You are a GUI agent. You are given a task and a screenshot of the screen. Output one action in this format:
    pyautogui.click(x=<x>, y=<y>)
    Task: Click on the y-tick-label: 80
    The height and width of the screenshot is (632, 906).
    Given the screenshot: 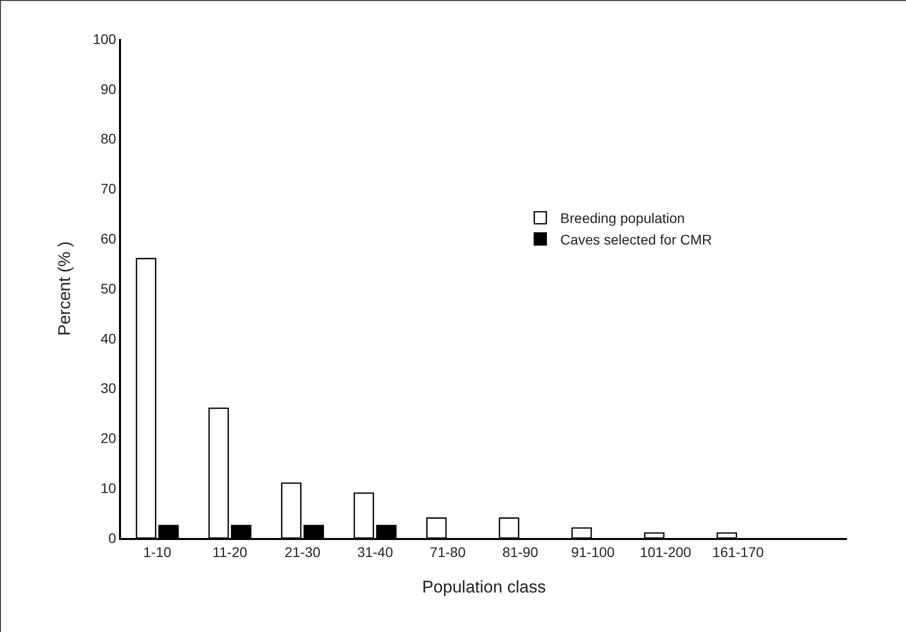 What is the action you would take?
    pyautogui.click(x=108, y=138)
    